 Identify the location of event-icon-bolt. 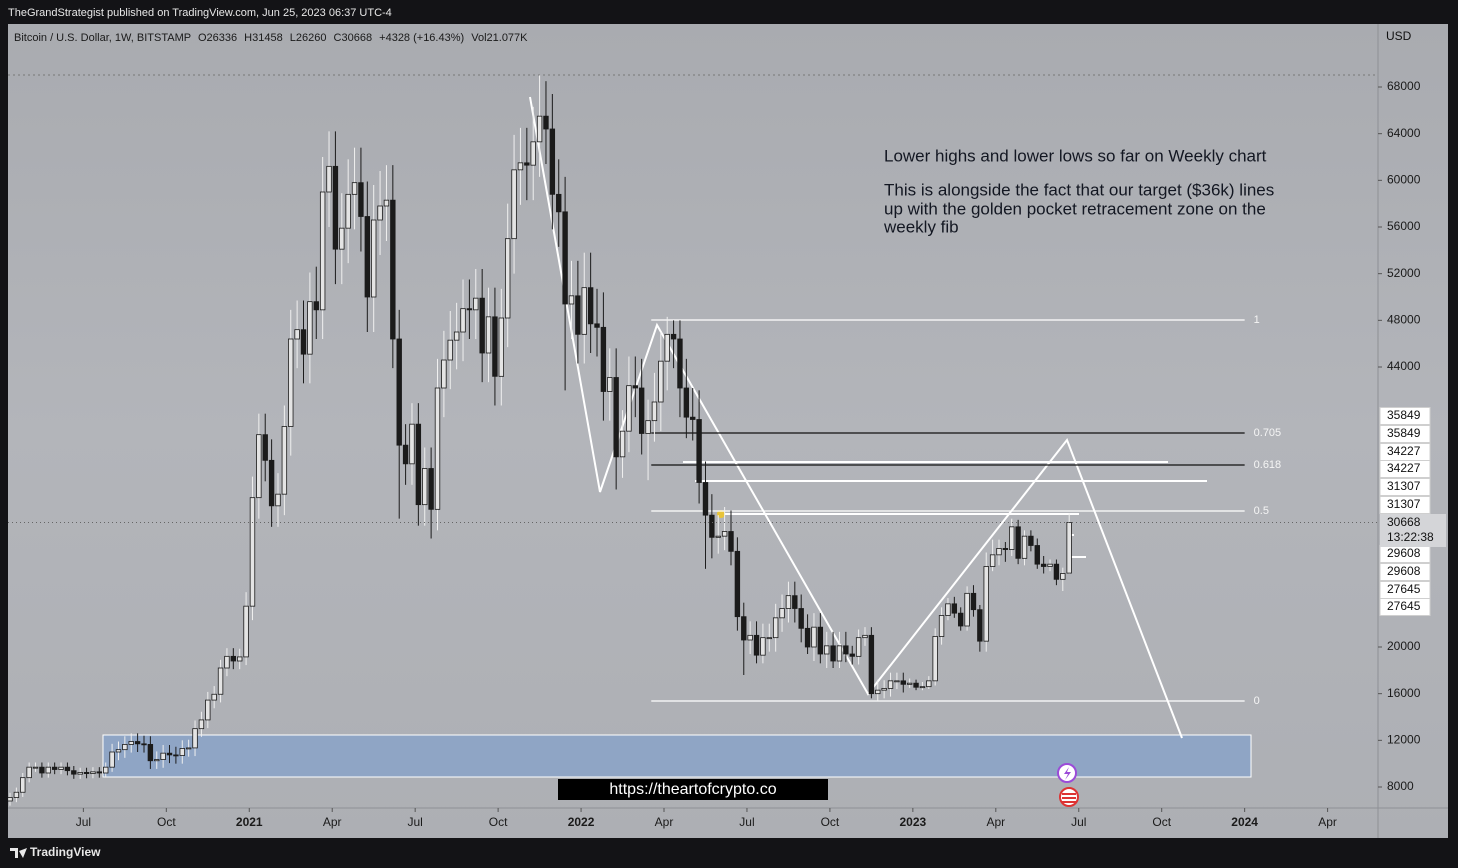
(1067, 773).